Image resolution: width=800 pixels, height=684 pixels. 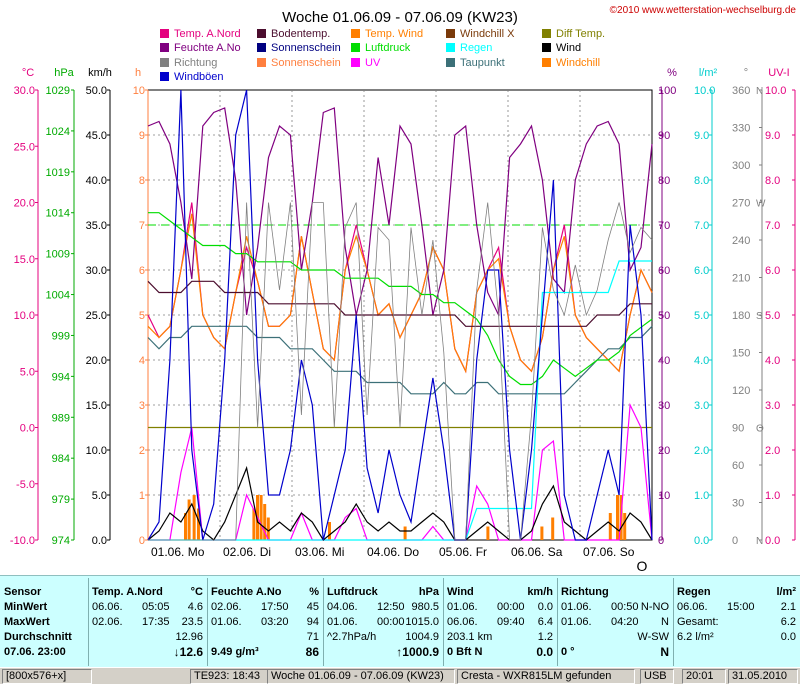 I want to click on axis-tick-label: 989, so click(x=61, y=418).